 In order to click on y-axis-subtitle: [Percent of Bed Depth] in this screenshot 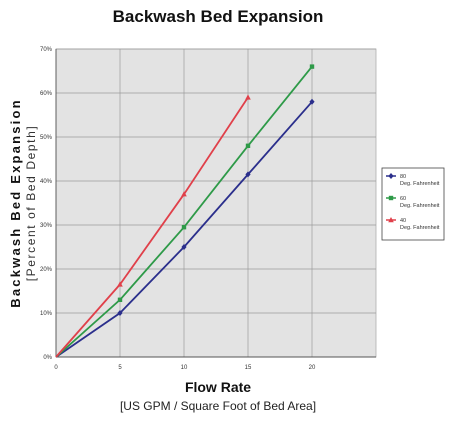, I will do `click(31, 203)`.